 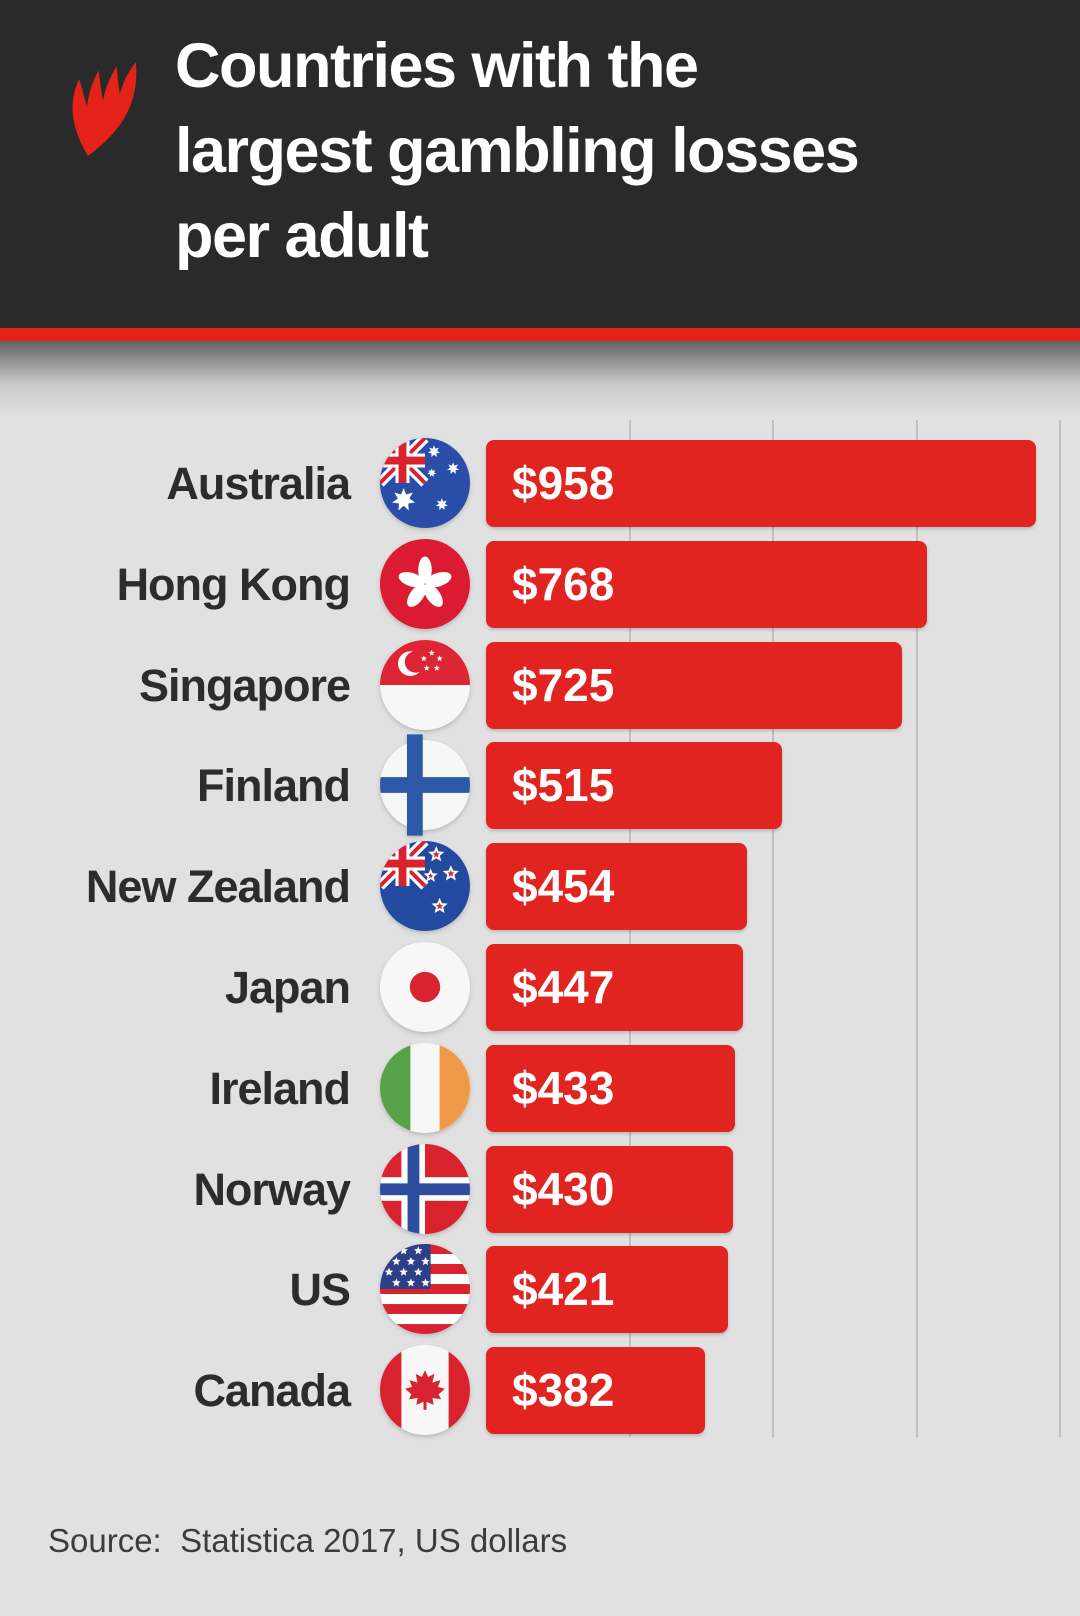 I want to click on country-label: Japan, so click(x=287, y=987).